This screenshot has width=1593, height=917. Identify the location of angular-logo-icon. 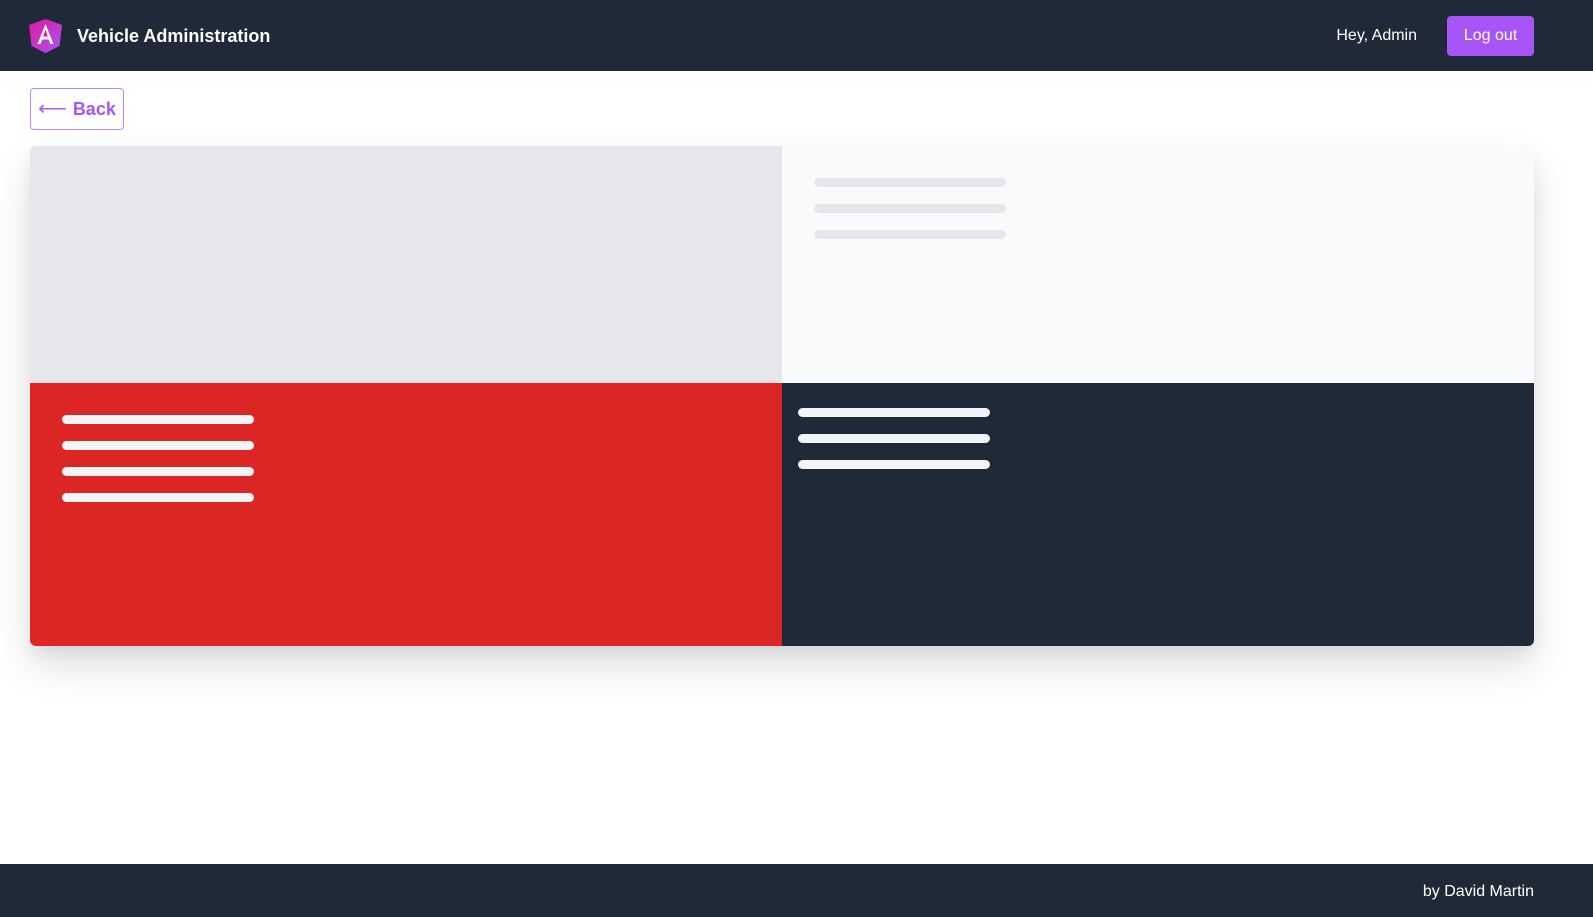
(45, 36).